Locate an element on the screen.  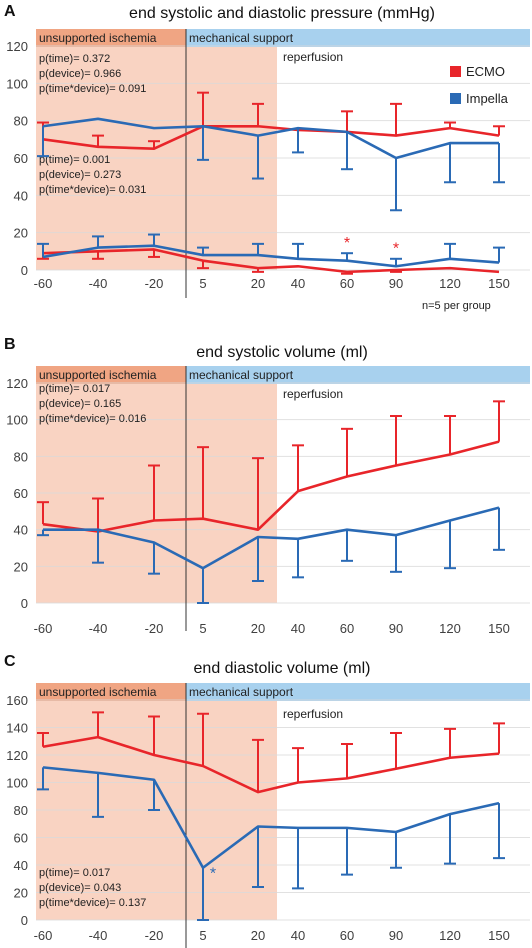
legend-swatch-ecmo is located at coordinates (455, 71).